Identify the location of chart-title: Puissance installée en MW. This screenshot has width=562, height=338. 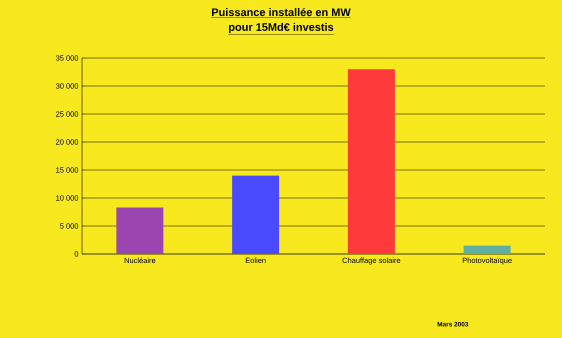
(281, 12).